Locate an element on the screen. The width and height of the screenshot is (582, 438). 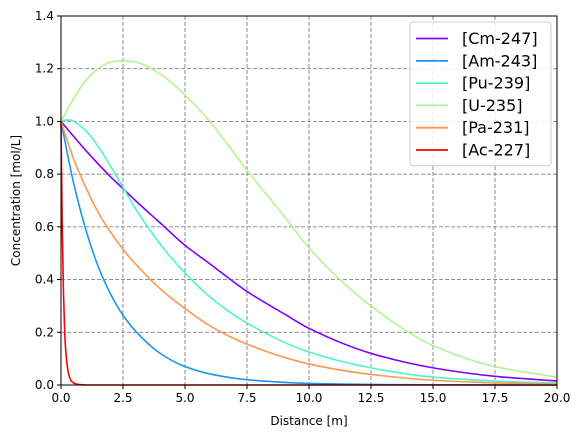
y-tick-label: 1.0 is located at coordinates (44, 121).